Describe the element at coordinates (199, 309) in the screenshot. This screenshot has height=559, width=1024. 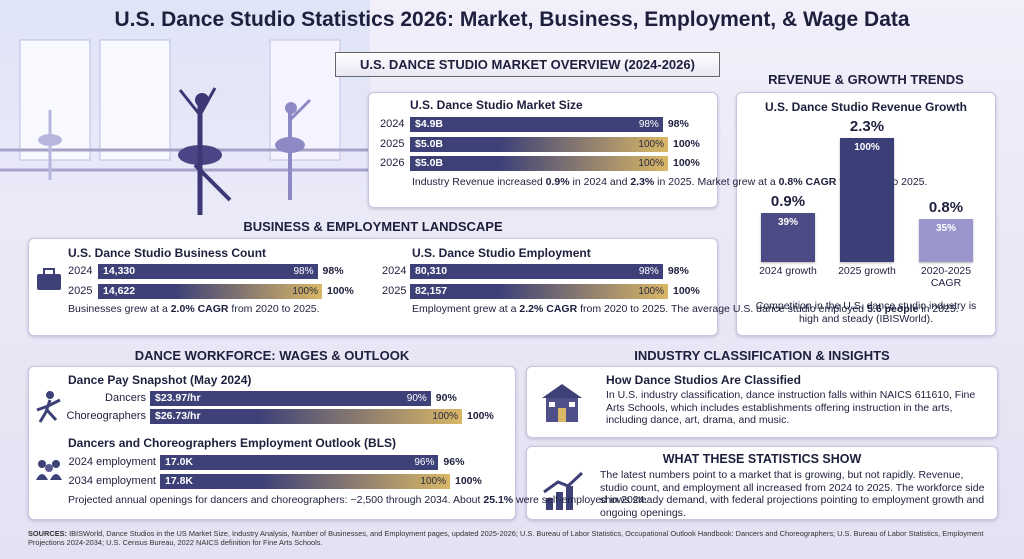
I see `note-emphasis: 2.0% CAGR` at that location.